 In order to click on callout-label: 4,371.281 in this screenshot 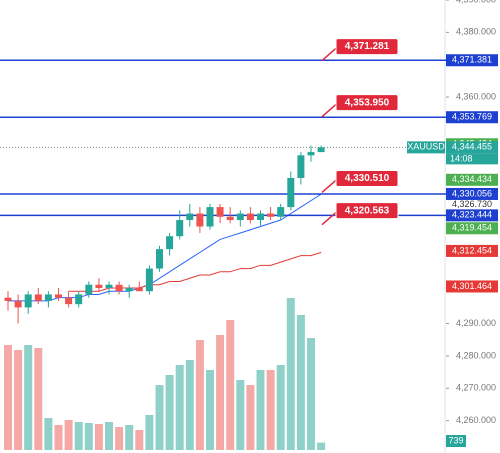, I will do `click(367, 46)`.